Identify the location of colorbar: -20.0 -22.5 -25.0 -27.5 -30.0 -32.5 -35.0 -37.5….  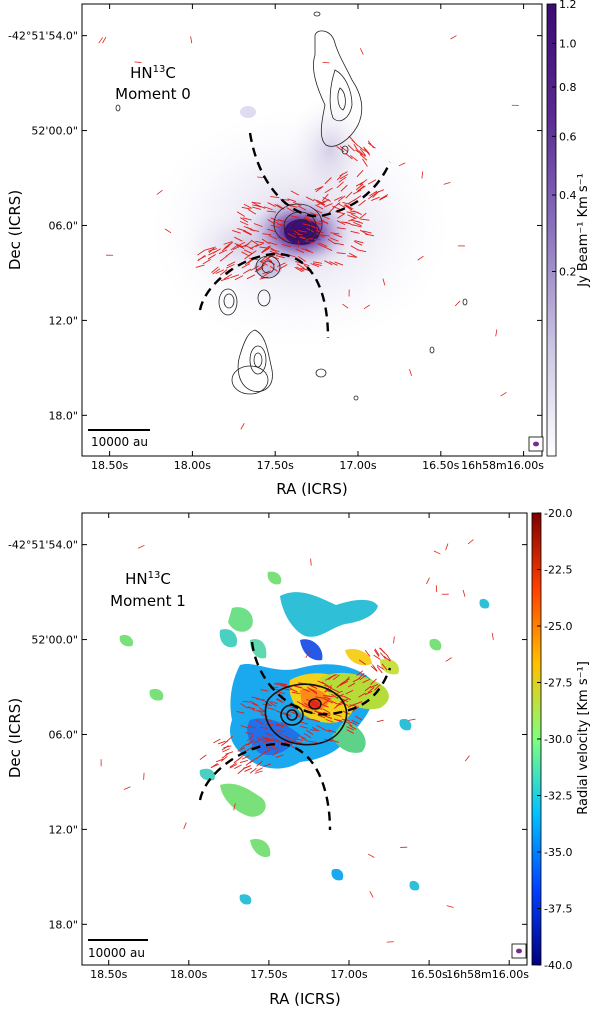
(561, 739).